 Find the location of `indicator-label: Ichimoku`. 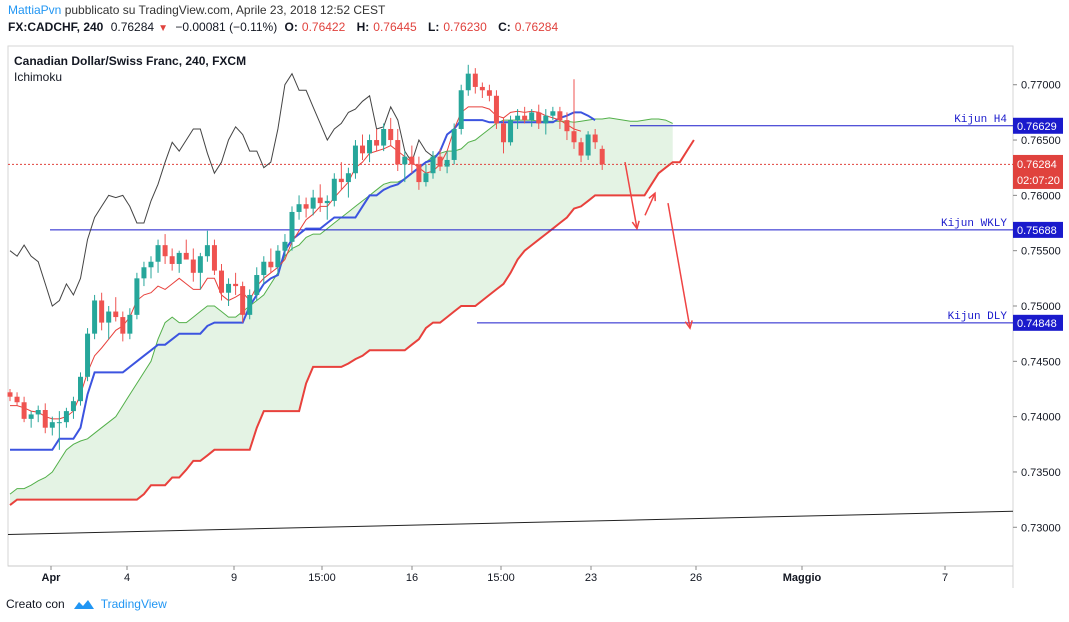

indicator-label: Ichimoku is located at coordinates (38, 77).